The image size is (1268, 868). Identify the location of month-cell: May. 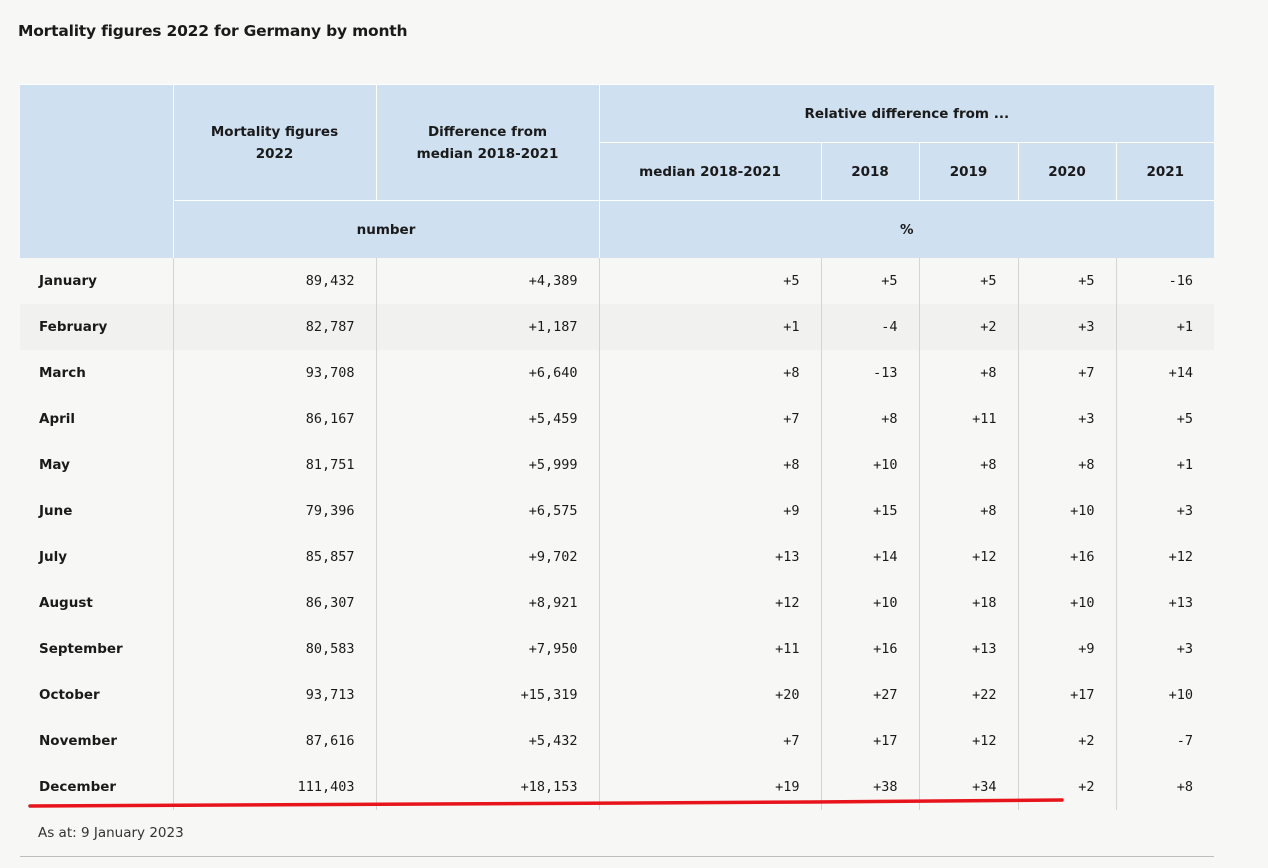
(54, 465).